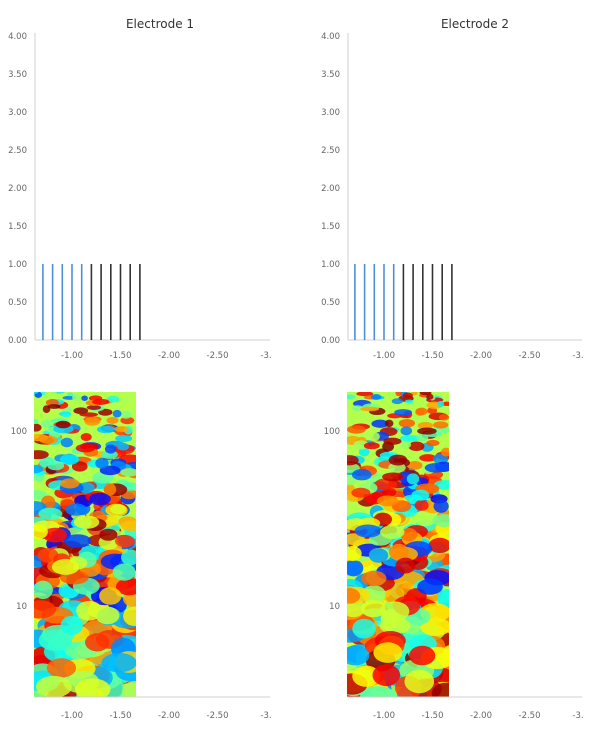 The image size is (613, 741). Describe the element at coordinates (17, 37) in the screenshot. I see `y-tick-label: 4.00` at that location.